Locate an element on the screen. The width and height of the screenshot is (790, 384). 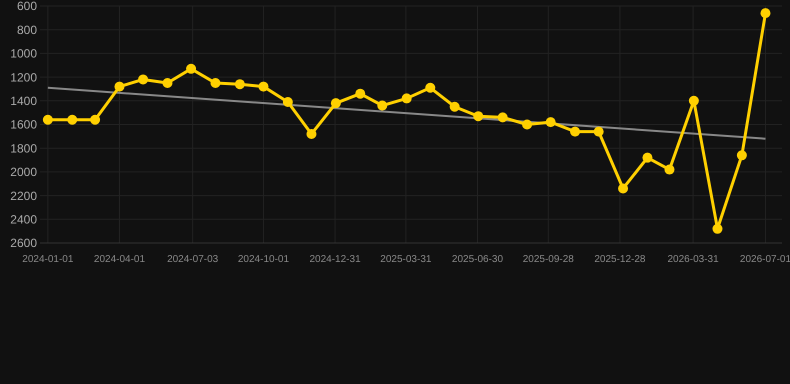
x-tick-label: 2024-07-03 is located at coordinates (193, 259).